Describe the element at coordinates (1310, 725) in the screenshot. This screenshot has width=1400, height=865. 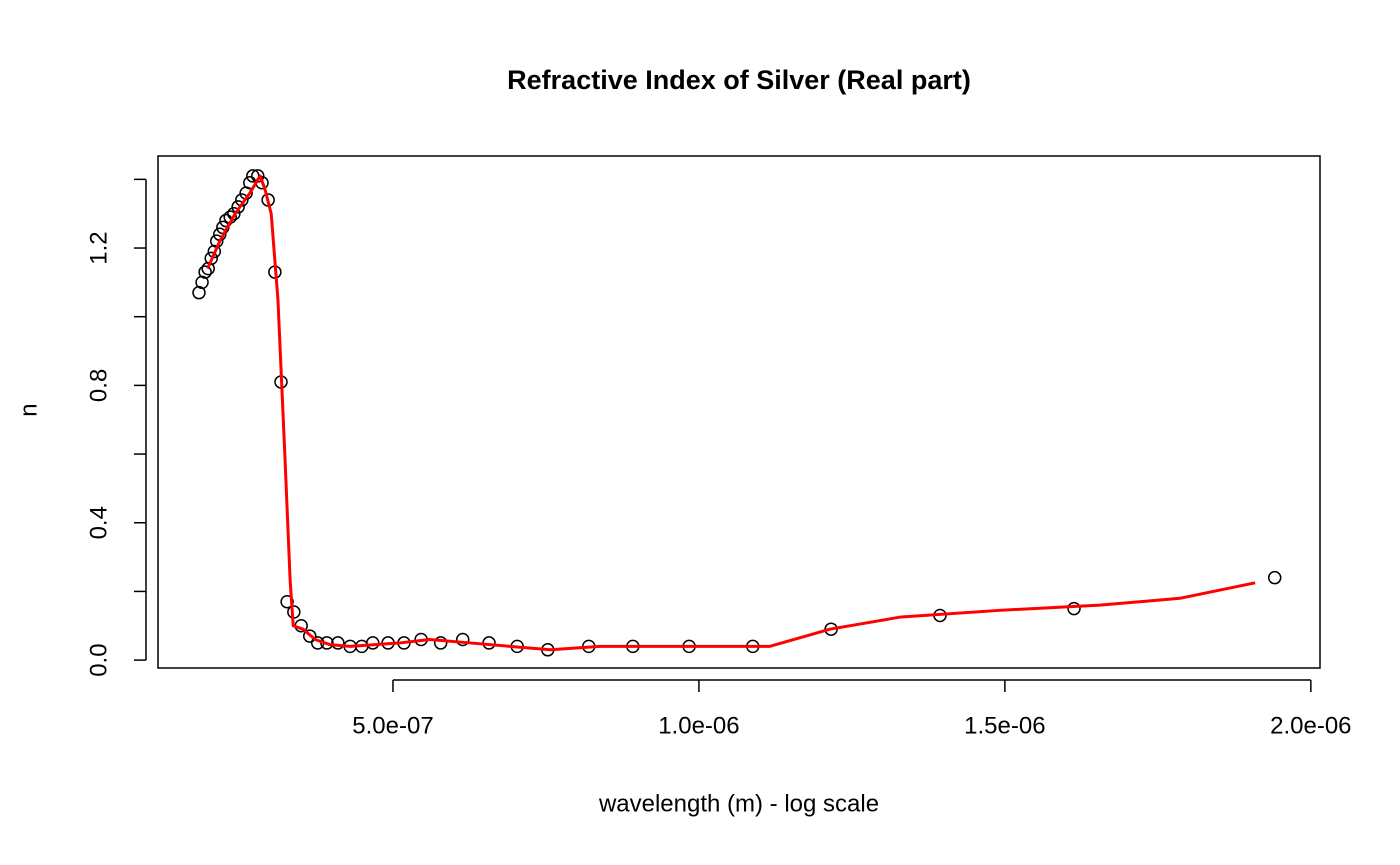
I see `x-tick-label: 2.0e-06` at that location.